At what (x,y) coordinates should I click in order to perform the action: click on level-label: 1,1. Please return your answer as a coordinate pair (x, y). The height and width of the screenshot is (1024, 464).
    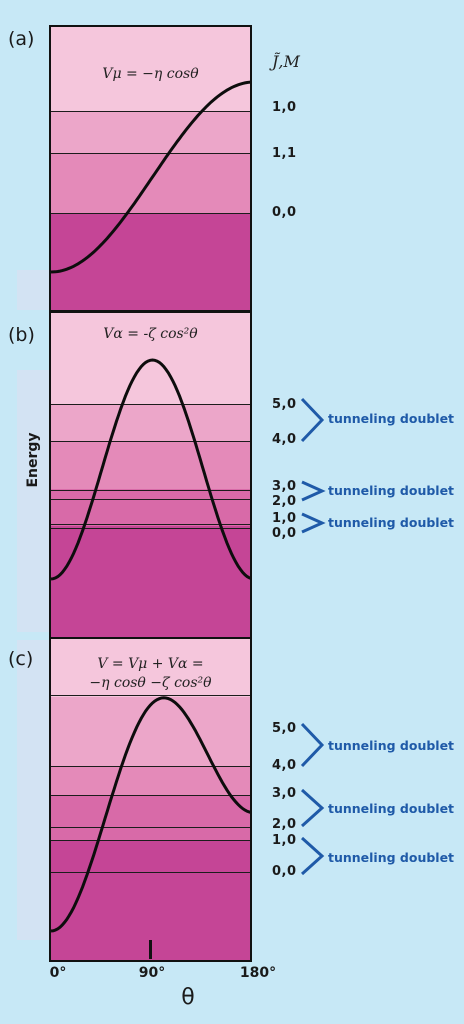
    Looking at the image, I should click on (284, 153).